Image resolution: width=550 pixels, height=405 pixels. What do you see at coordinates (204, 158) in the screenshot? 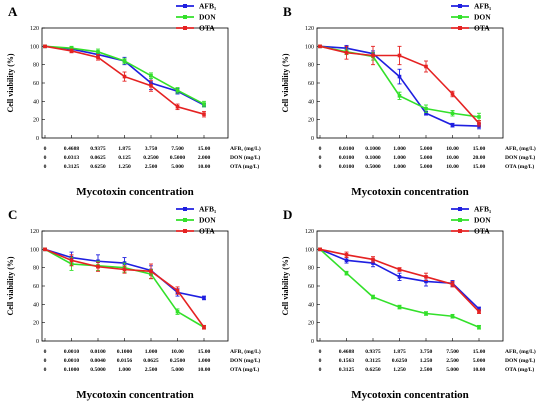
I see `concentration-value: 2.000` at bounding box center [204, 158].